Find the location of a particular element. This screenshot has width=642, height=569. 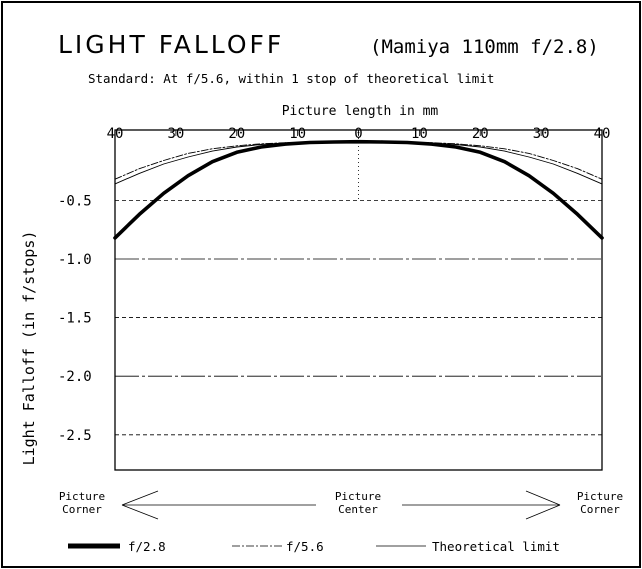

bottom-right-label-line1: Picture is located at coordinates (600, 496).